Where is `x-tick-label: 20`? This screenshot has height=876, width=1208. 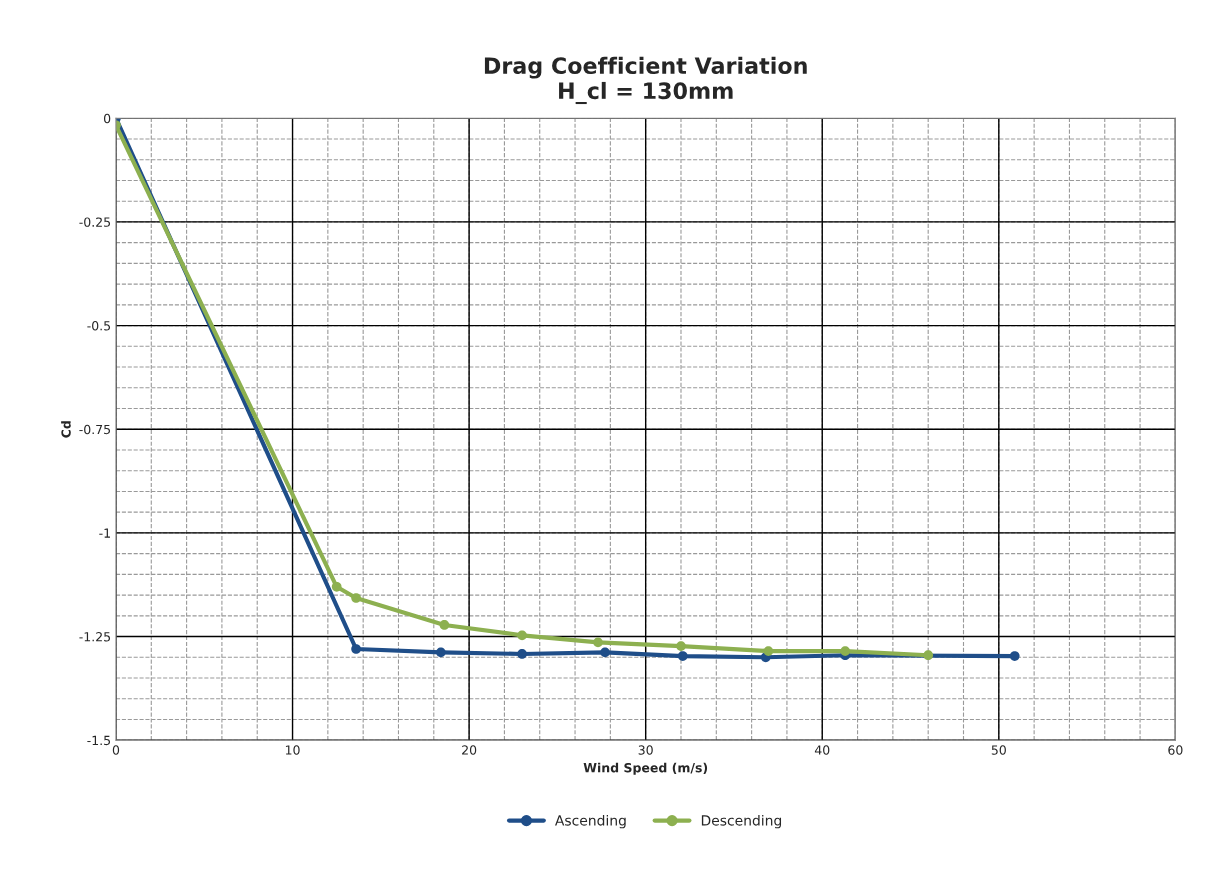
x-tick-label: 20 is located at coordinates (469, 750).